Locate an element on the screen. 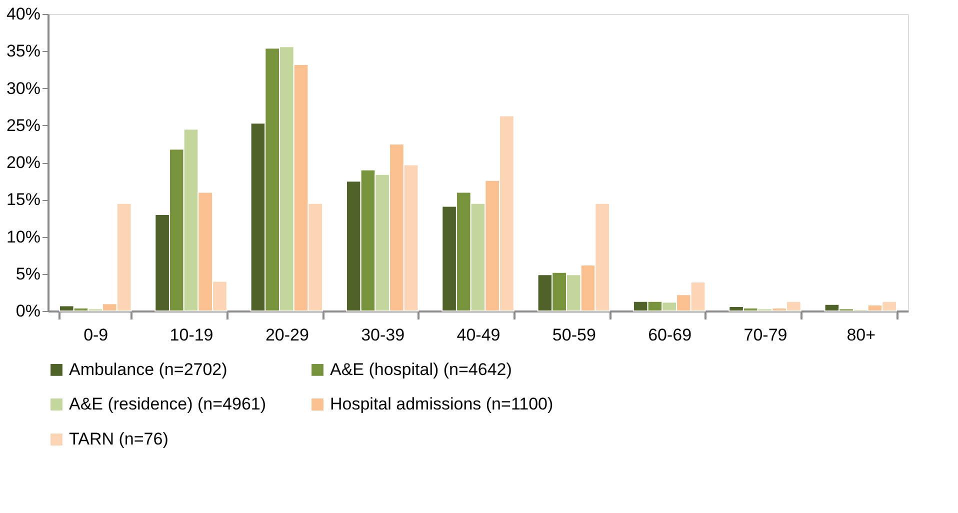 The width and height of the screenshot is (958, 513). y-tick-label: 20% is located at coordinates (23, 162).